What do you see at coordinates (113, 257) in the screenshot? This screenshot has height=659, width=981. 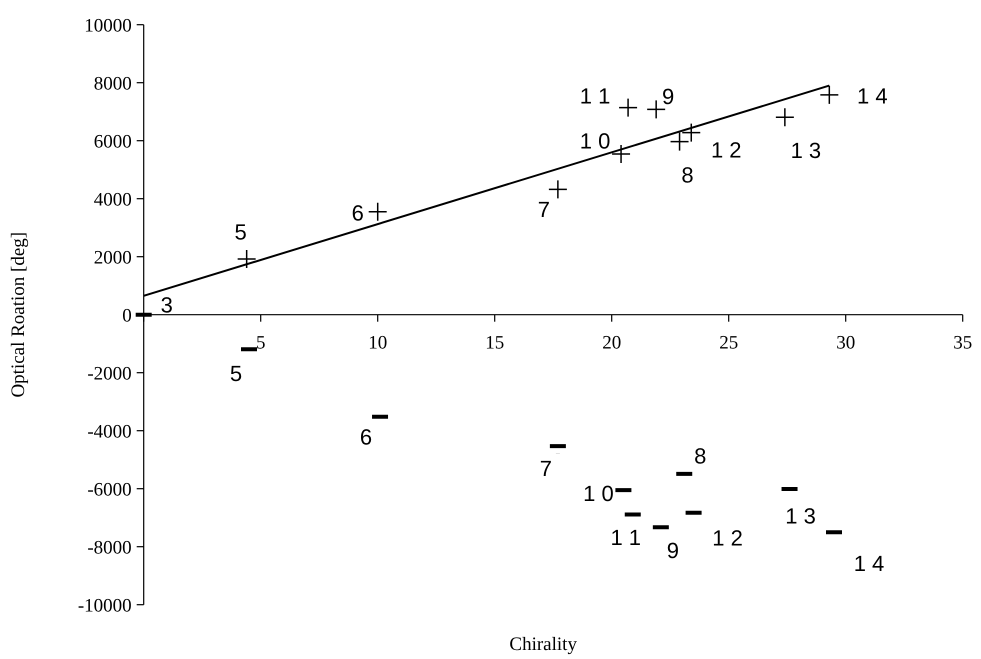 I see `y-tick-label: 2000` at bounding box center [113, 257].